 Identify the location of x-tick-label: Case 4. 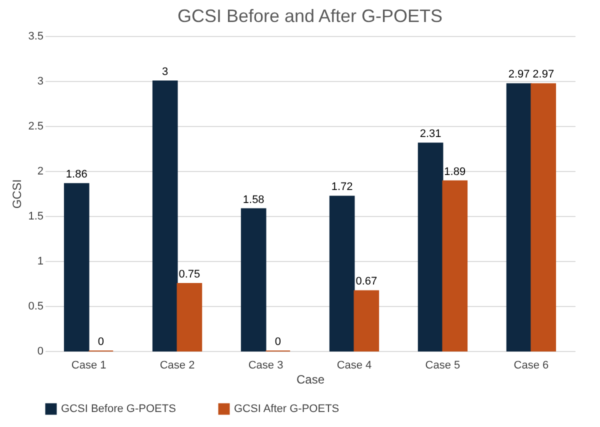
(354, 366).